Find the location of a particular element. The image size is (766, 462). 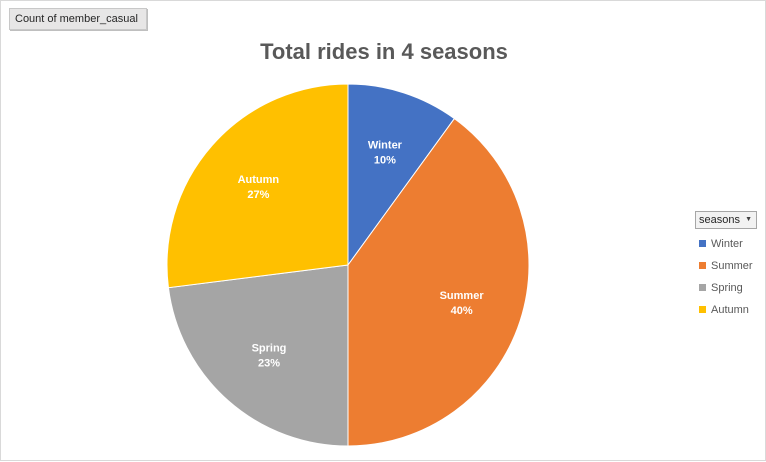

legend-item-spring: Spring is located at coordinates (726, 288).